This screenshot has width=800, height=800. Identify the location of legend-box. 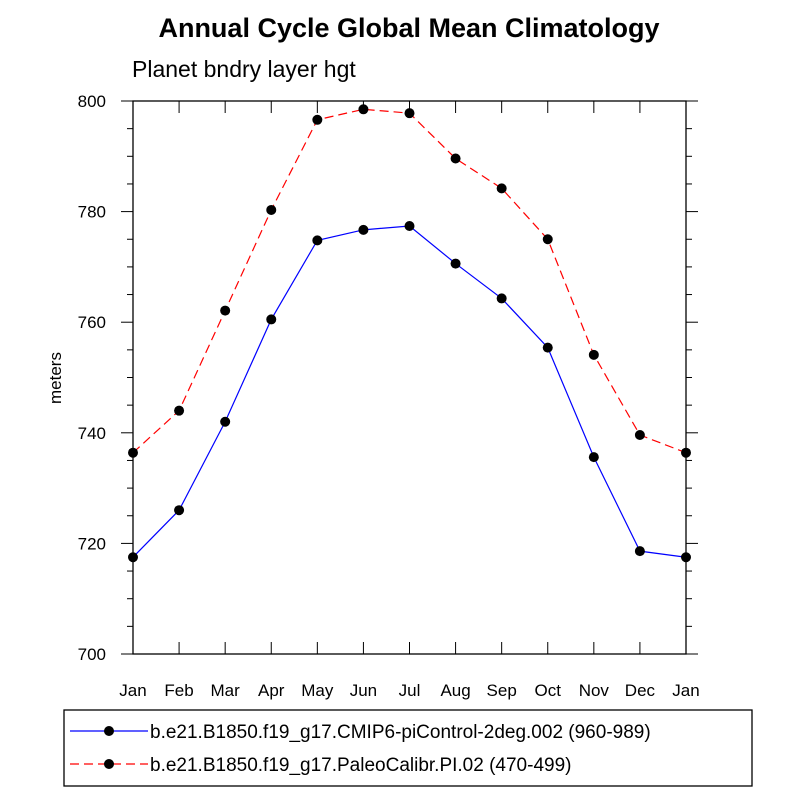
(408, 748).